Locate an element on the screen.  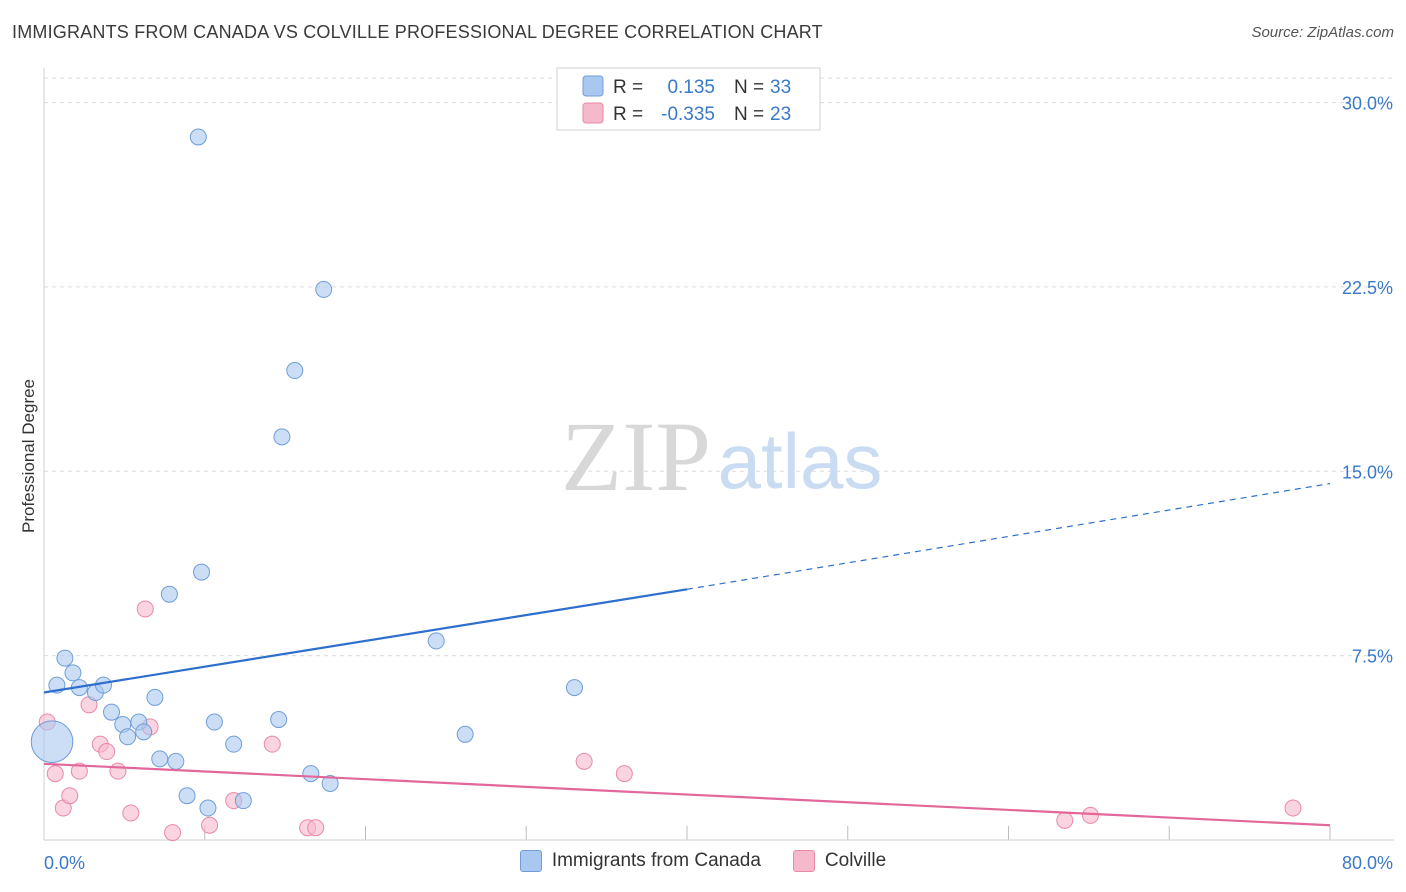
y-tick-label-15: 15.0% is located at coordinates (1367, 472).